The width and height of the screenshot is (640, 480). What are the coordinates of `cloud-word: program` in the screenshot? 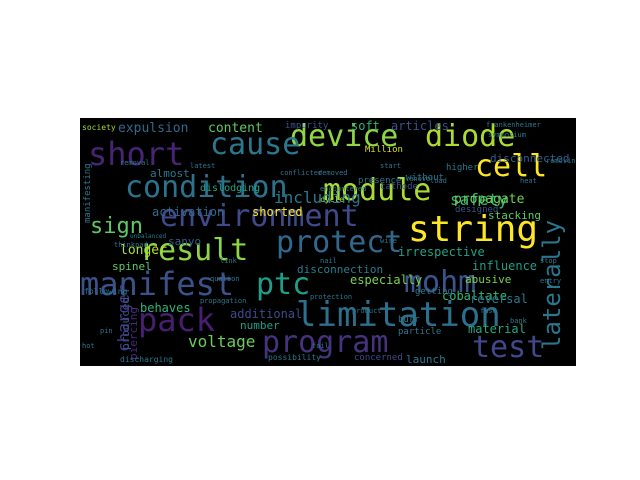 It's located at (325, 342).